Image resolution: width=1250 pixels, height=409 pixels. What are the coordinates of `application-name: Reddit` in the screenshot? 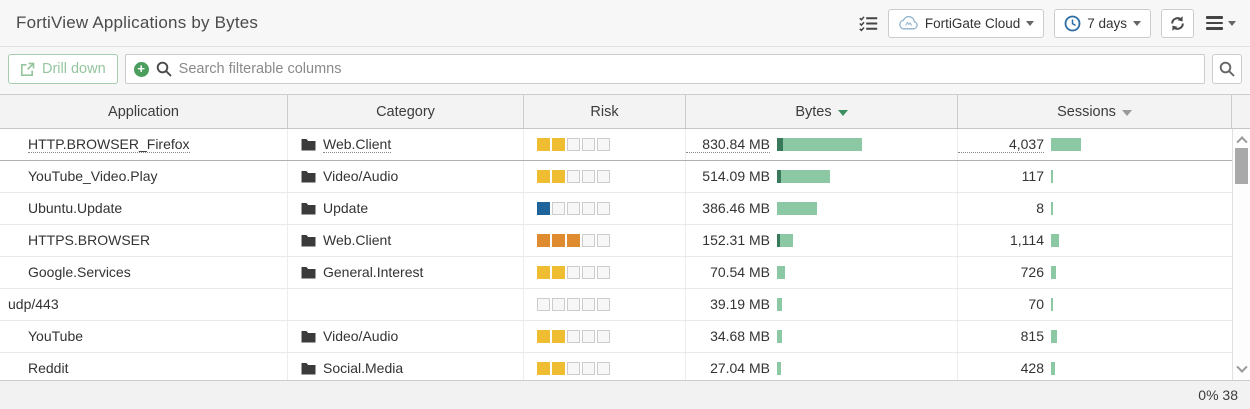 It's located at (48, 368).